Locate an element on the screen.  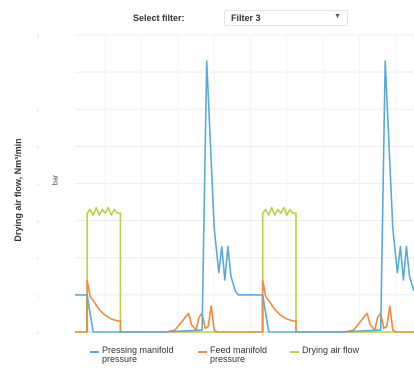
legend-label-feed: Feed manifold pressure is located at coordinates (239, 354).